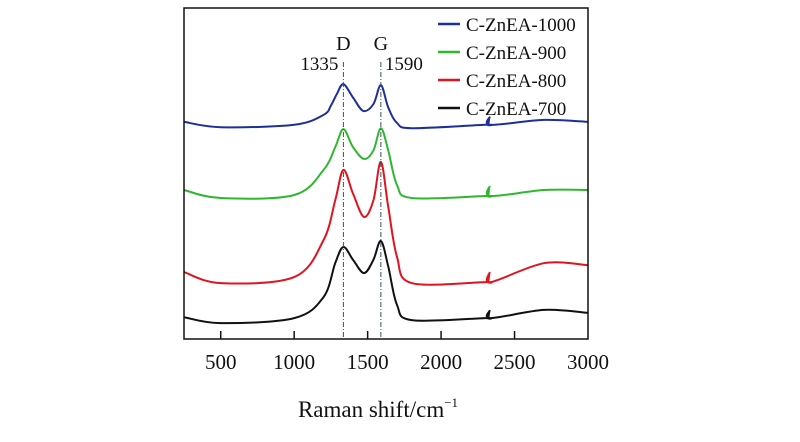 The height and width of the screenshot is (442, 800). I want to click on x-tick-label: 2000, so click(441, 362).